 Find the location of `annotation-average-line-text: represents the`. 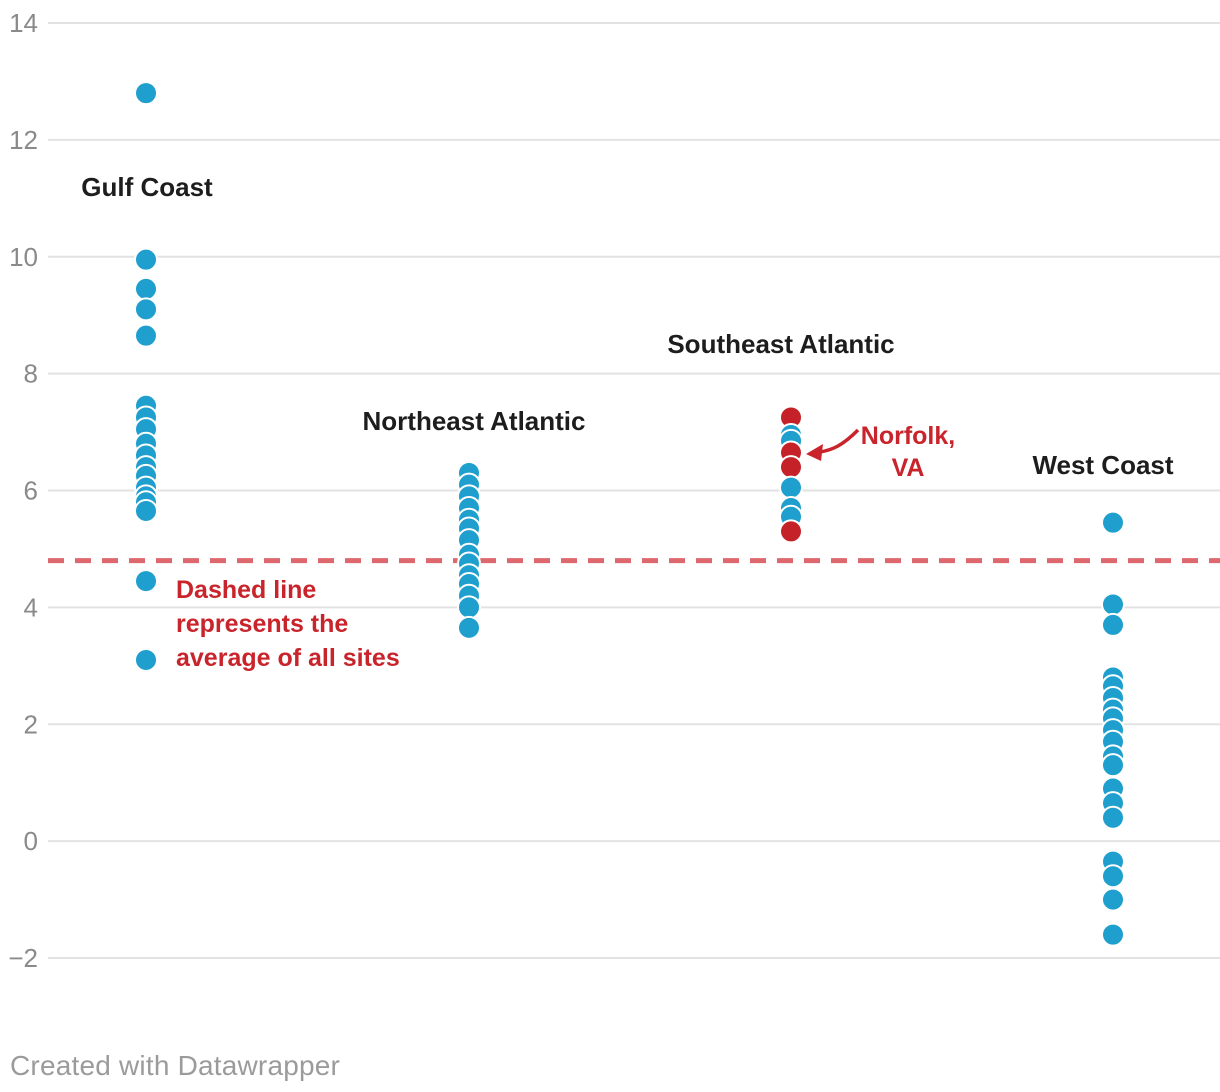

annotation-average-line-text: represents the is located at coordinates (262, 624).